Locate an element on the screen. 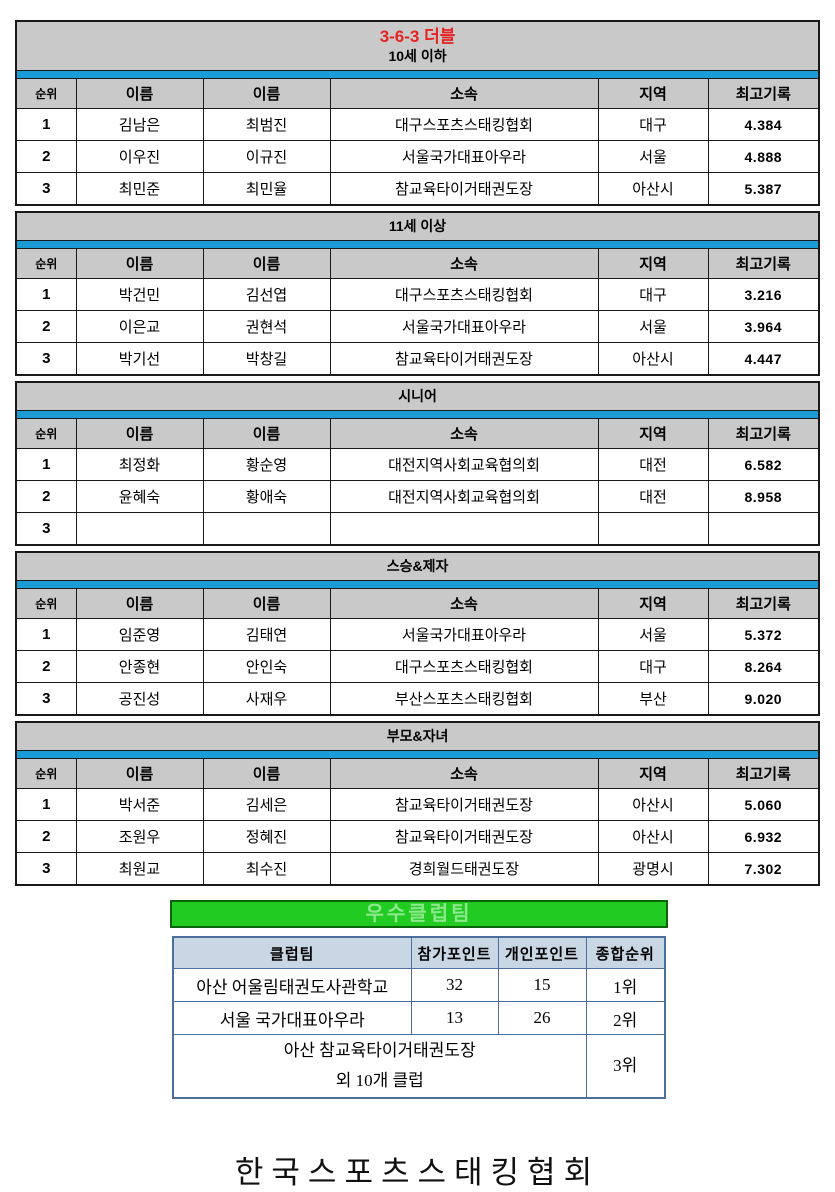 Image resolution: width=835 pixels, height=1192 pixels. result-row-empty: 3 is located at coordinates (417, 529).